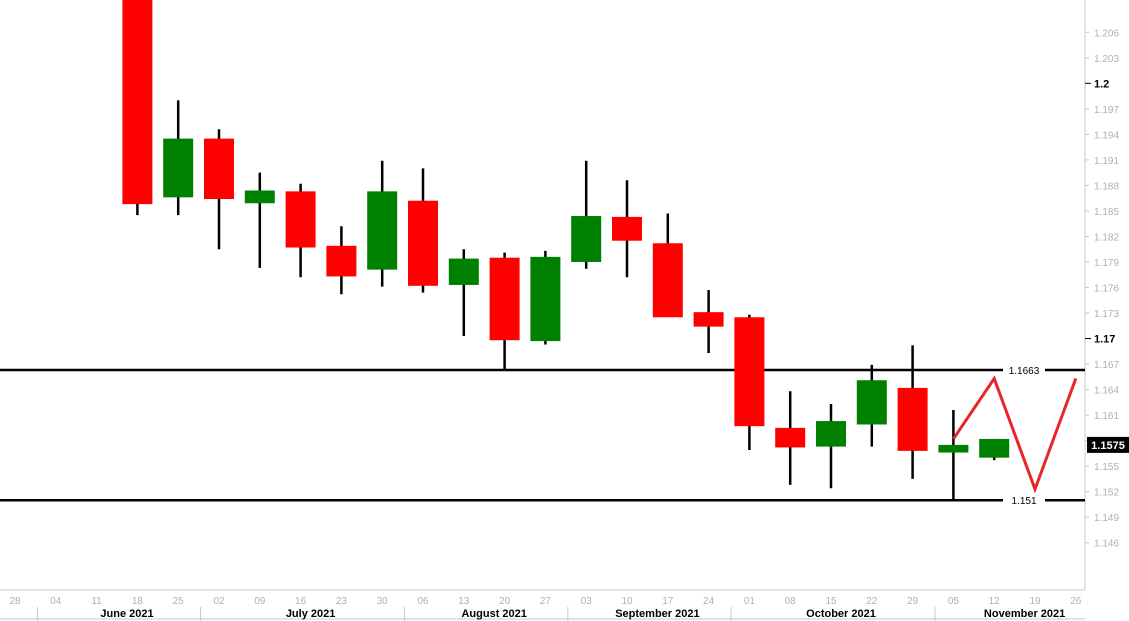  Describe the element at coordinates (423, 601) in the screenshot. I see `x-tick-label: 06` at that location.